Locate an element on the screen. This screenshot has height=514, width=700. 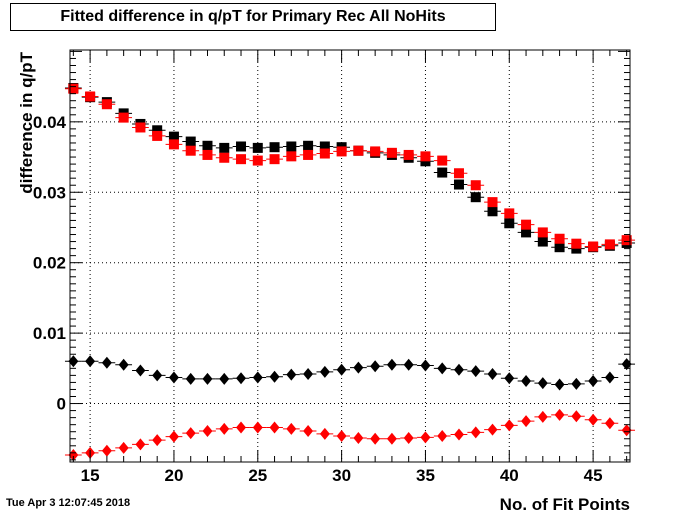
x-tick-label: 40 is located at coordinates (509, 475).